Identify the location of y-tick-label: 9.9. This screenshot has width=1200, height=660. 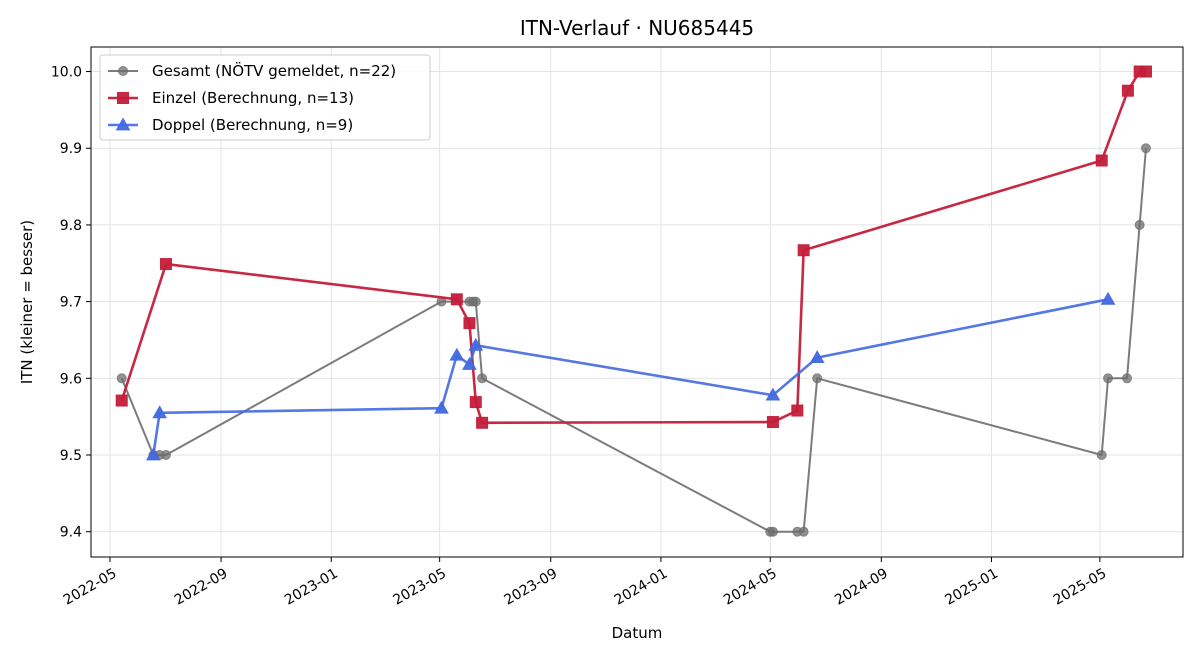
(71, 149).